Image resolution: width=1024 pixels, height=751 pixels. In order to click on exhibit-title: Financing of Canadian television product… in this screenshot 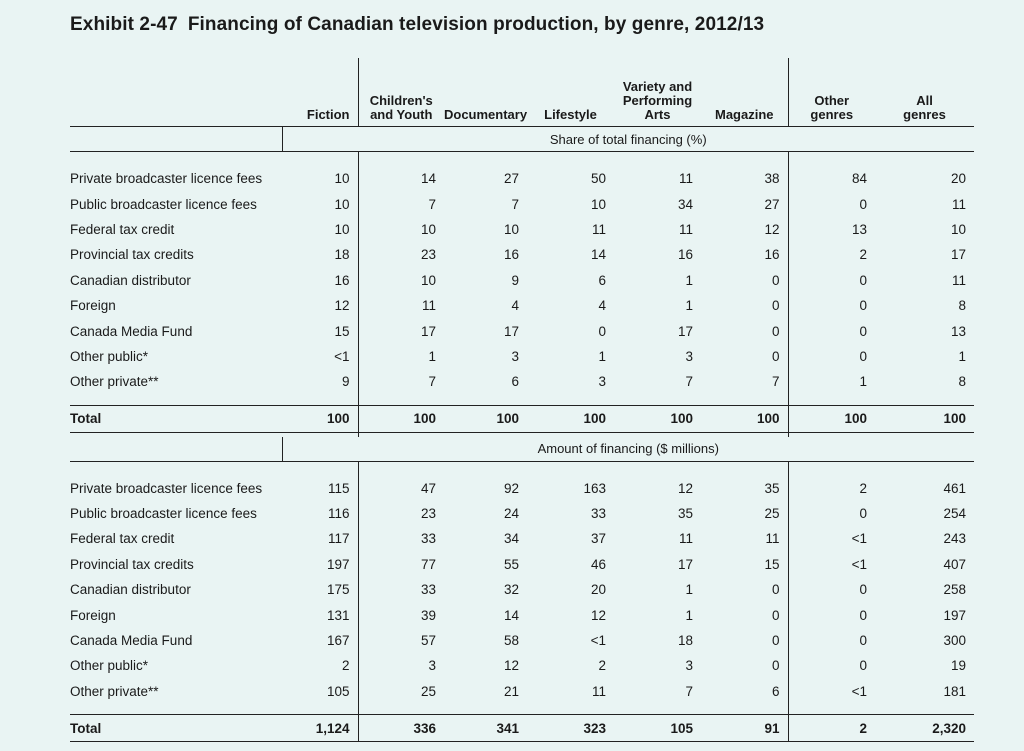, I will do `click(476, 24)`.